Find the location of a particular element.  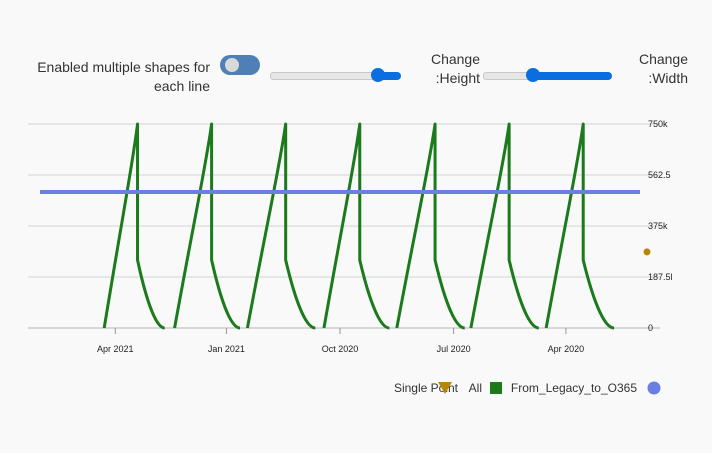

y-tick-label: 375k is located at coordinates (658, 226).